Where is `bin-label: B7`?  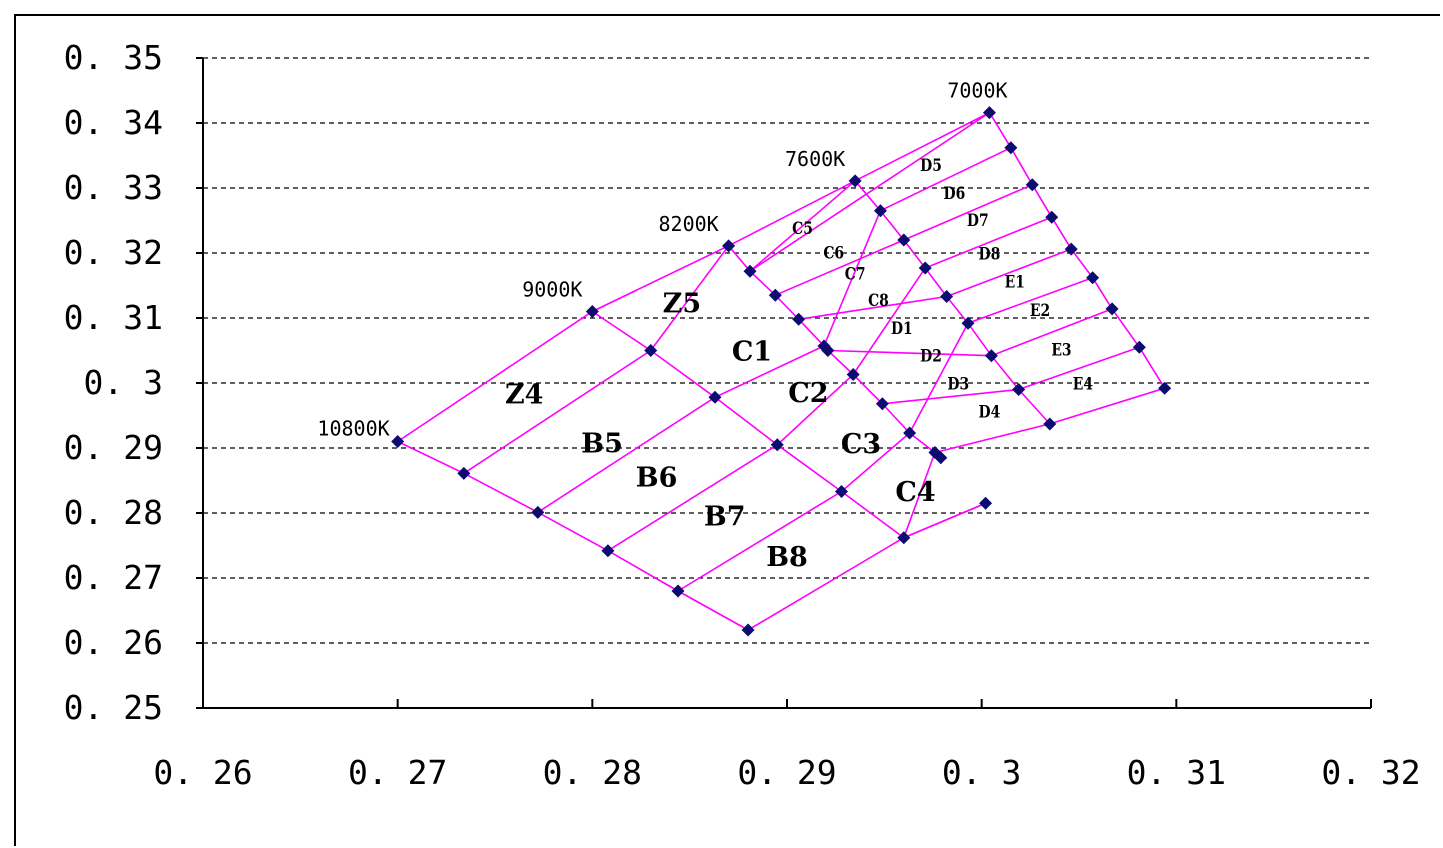
bin-label: B7 is located at coordinates (725, 517).